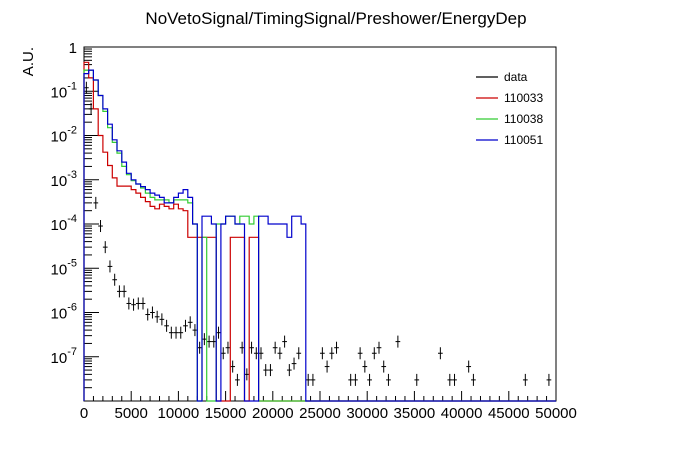 The image size is (696, 472). I want to click on y-tick-label: 10⁻⁴, so click(64, 223).